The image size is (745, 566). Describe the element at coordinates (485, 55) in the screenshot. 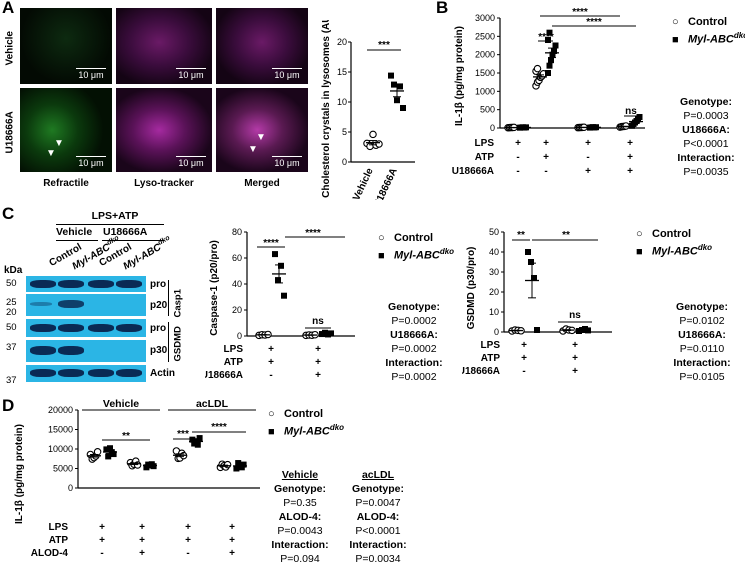

I see `y-tick: 2000` at that location.